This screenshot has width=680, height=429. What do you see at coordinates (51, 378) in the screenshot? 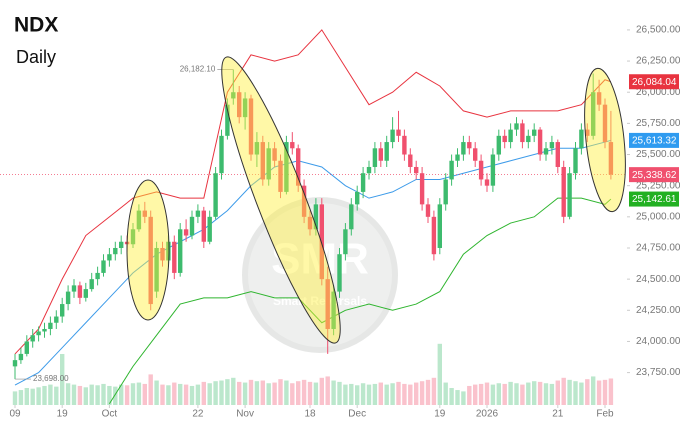
I see `low-annotation: 23,698.00` at bounding box center [51, 378].